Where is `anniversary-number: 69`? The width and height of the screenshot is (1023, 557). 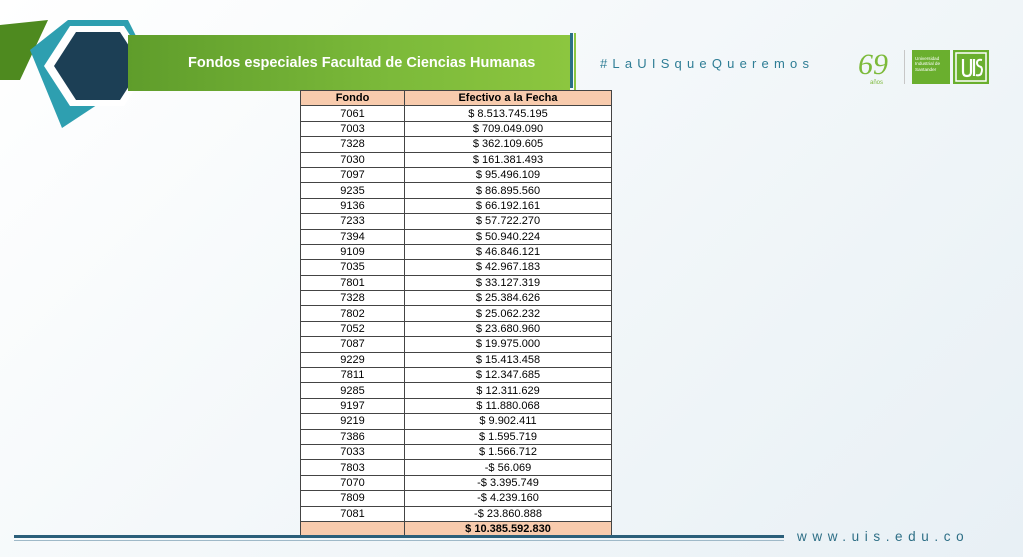
anniversary-number: 69 is located at coordinates (873, 64).